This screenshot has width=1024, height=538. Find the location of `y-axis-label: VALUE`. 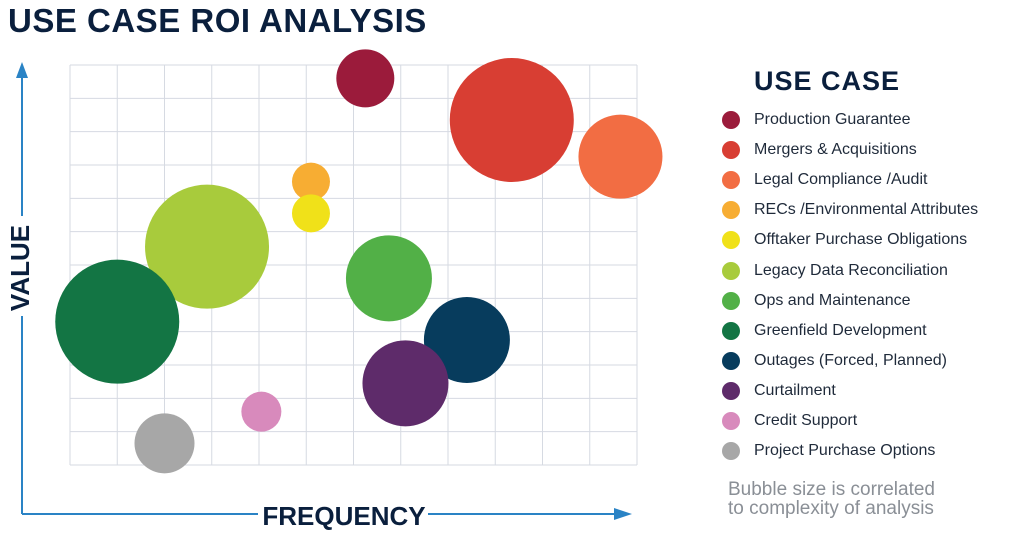

y-axis-label: VALUE is located at coordinates (20, 268).